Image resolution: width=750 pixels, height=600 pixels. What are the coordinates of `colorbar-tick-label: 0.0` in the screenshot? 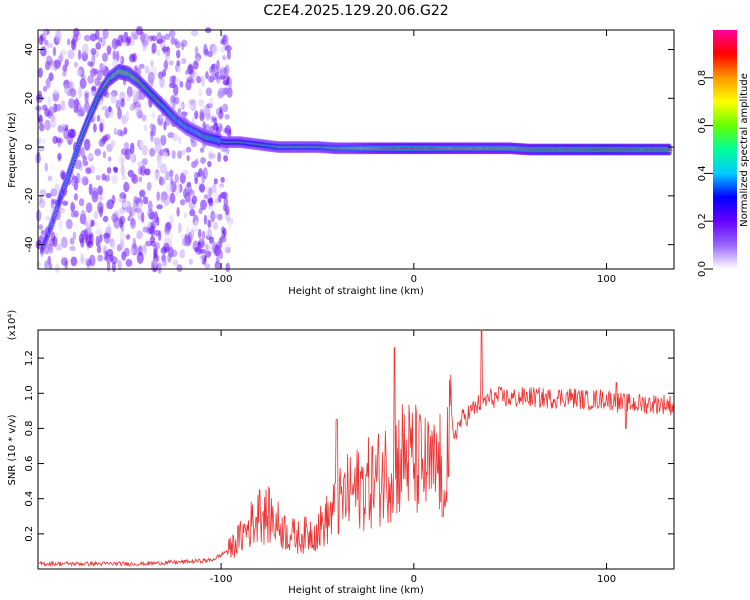 It's located at (702, 269).